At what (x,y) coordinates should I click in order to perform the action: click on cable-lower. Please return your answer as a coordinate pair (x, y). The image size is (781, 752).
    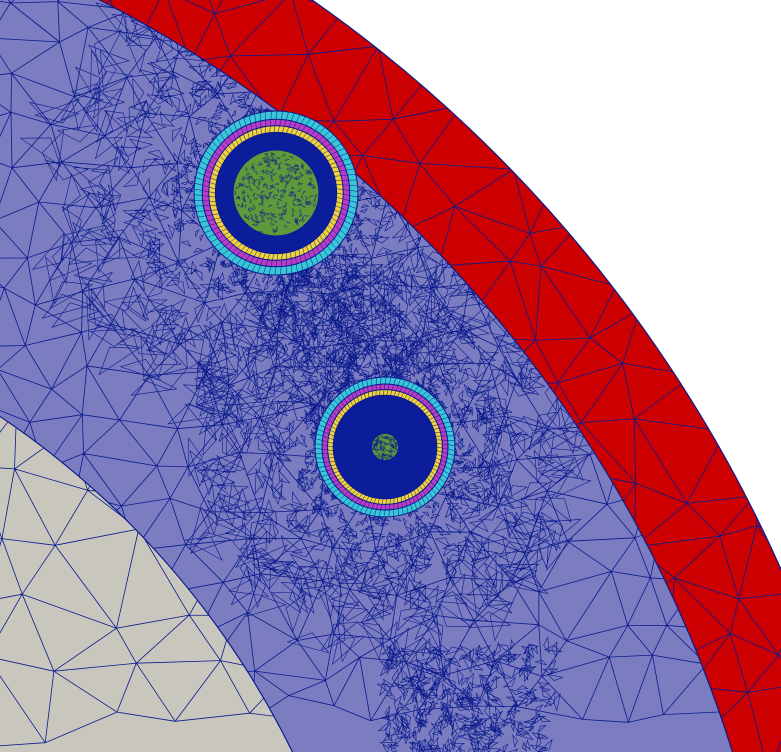
    Looking at the image, I should click on (385, 447).